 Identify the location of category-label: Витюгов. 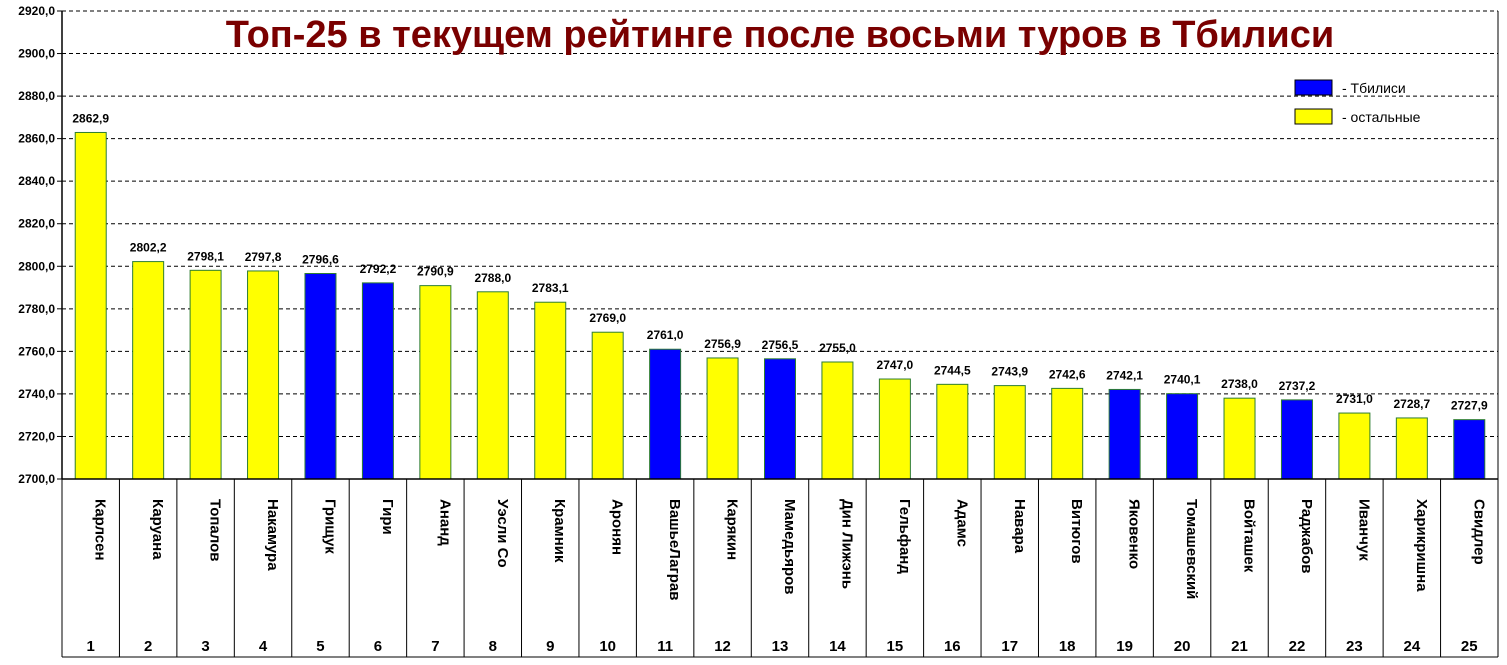
(1076, 531).